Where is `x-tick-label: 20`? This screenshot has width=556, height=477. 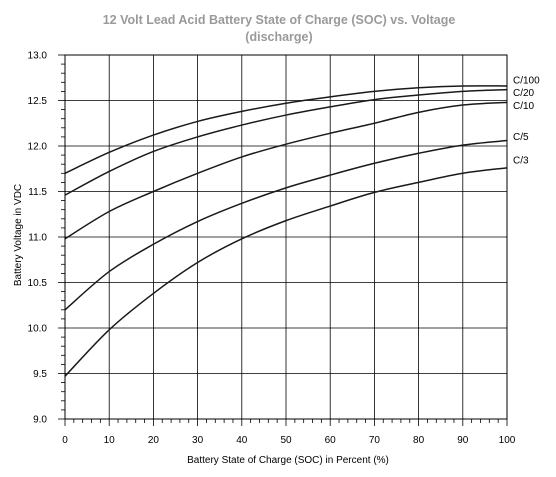
x-tick-label: 20 is located at coordinates (154, 440).